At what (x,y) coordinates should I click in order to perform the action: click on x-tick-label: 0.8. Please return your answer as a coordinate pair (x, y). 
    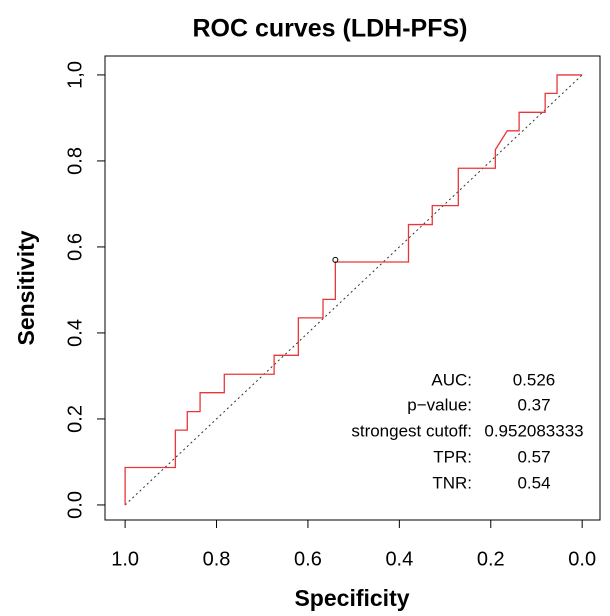
    Looking at the image, I should click on (217, 559).